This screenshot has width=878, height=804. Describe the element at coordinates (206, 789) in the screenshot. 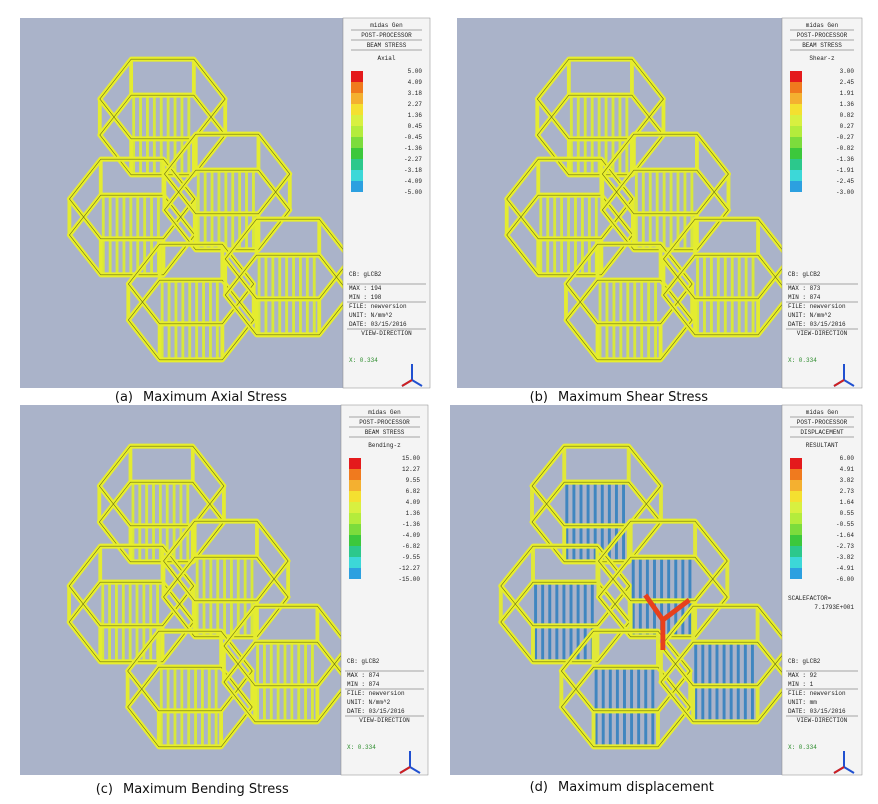

I see `caption: Maximum Bending Stress` at that location.